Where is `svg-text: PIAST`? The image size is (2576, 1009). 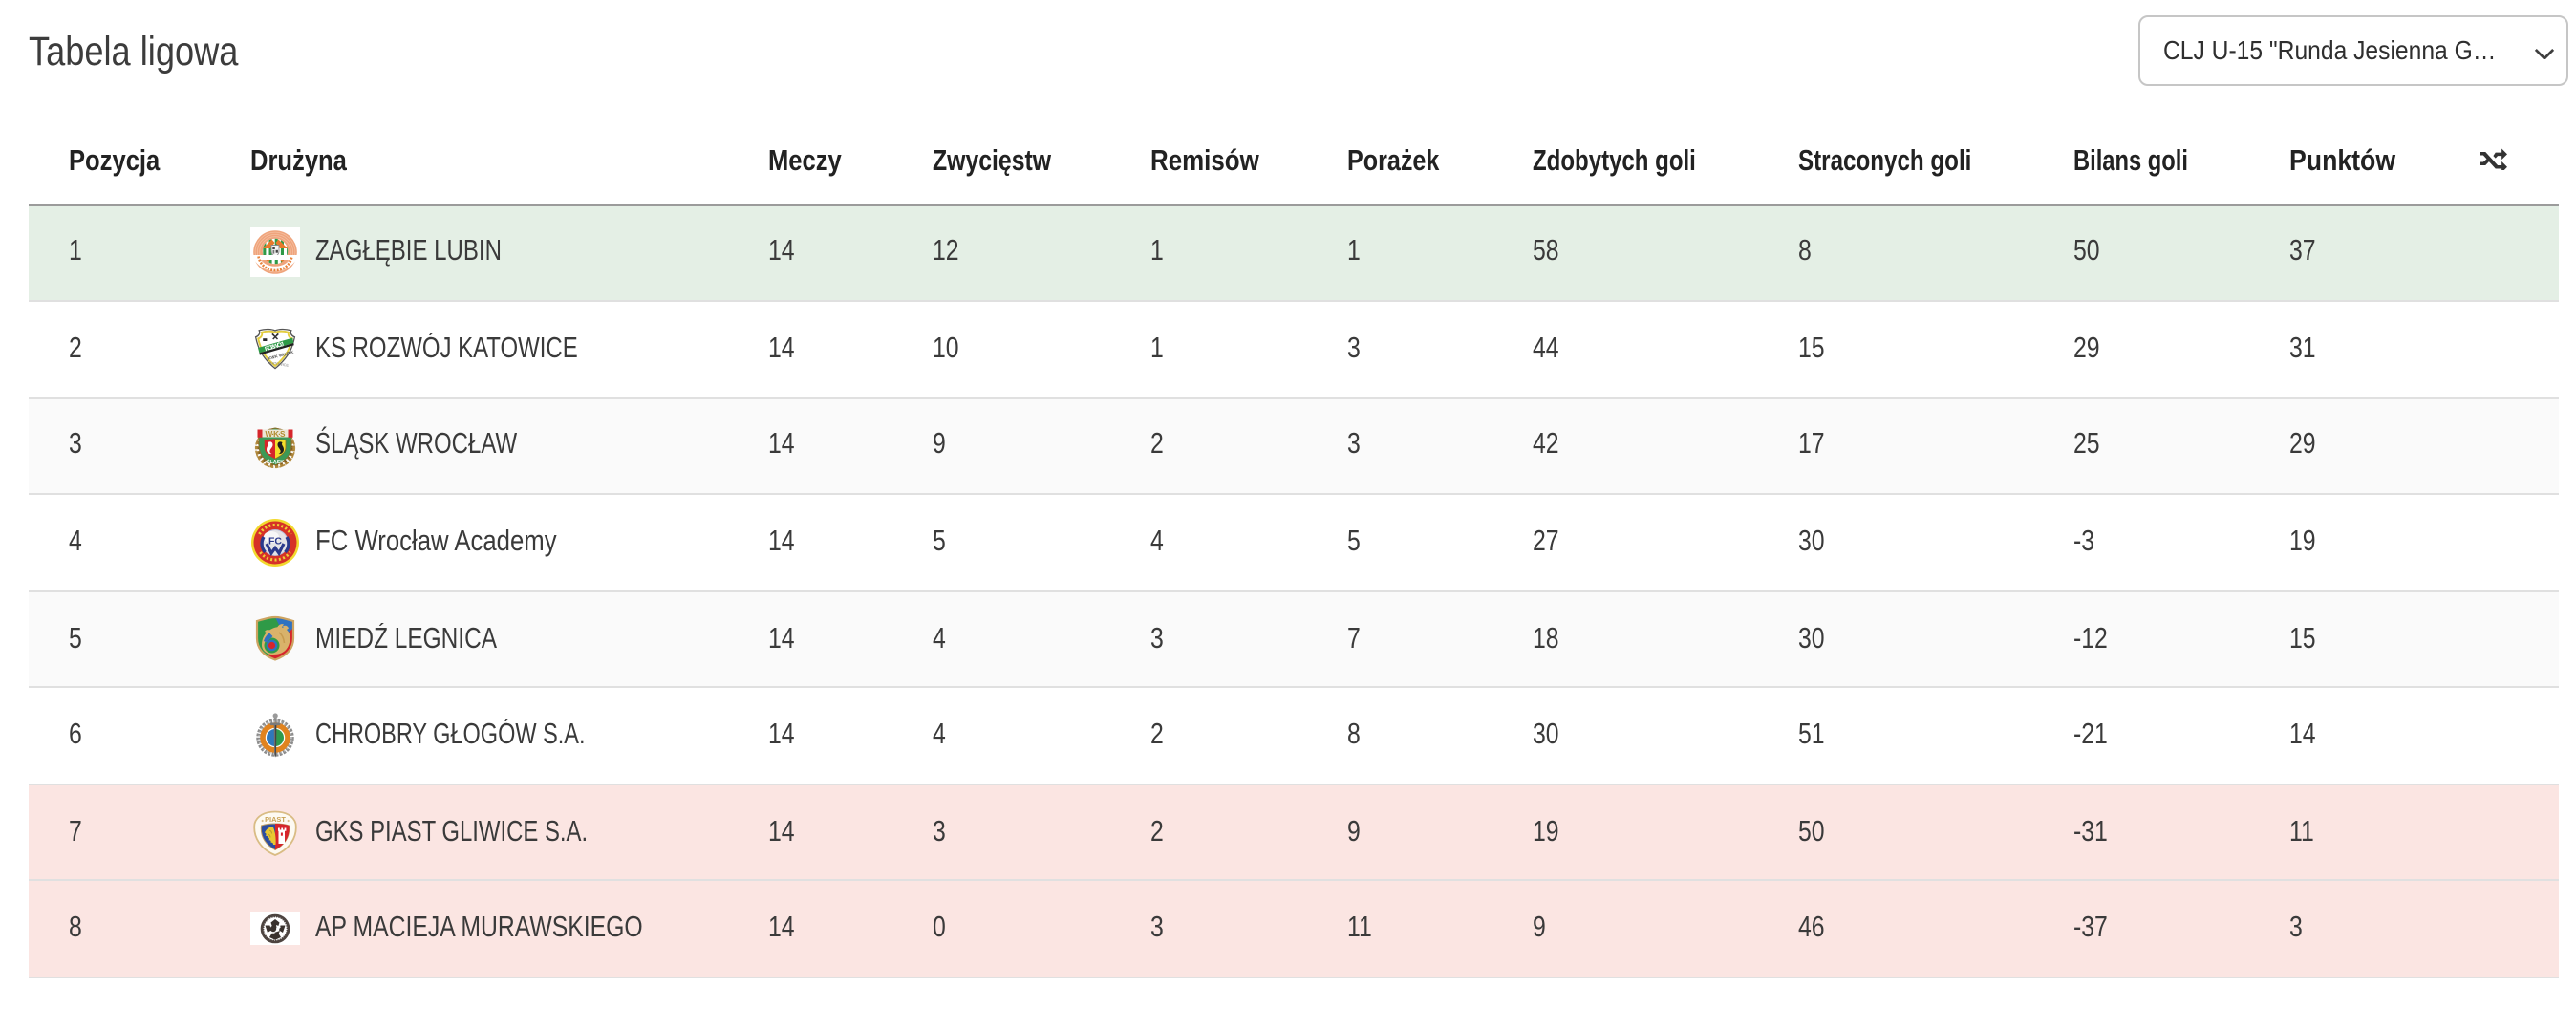 svg-text: PIAST is located at coordinates (275, 818).